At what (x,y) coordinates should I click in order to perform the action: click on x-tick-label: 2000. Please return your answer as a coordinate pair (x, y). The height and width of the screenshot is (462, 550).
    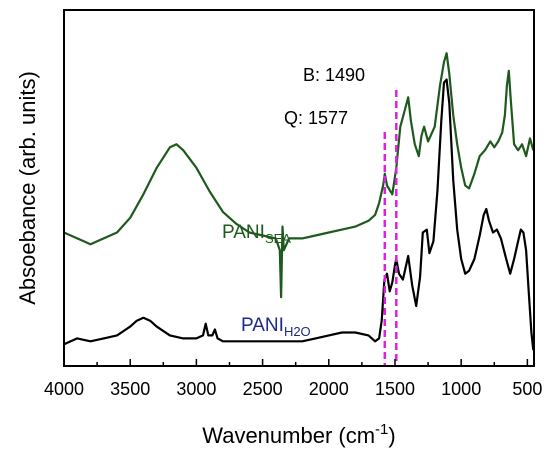
    Looking at the image, I should click on (329, 389).